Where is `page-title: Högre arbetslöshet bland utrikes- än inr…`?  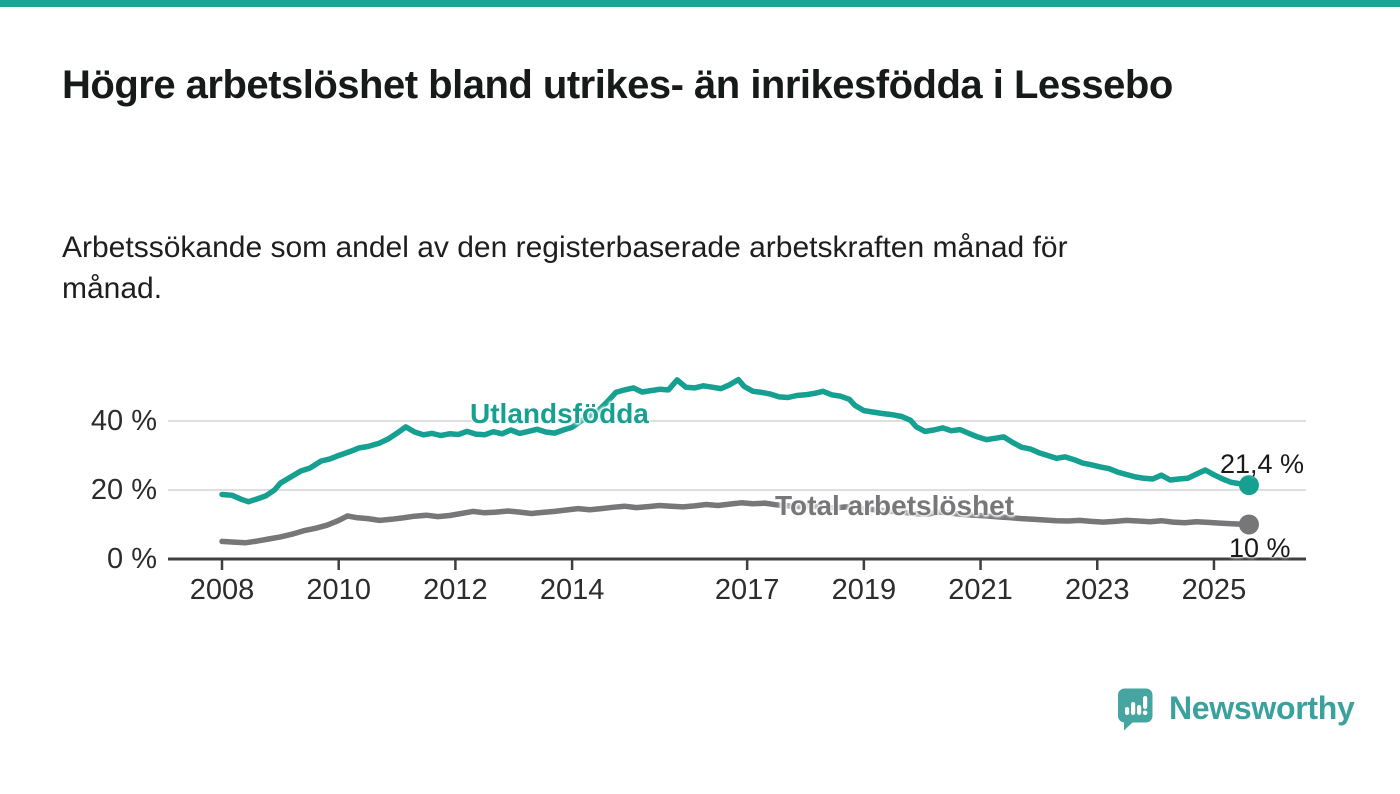 page-title: Högre arbetslöshet bland utrikes- än inr… is located at coordinates (617, 85).